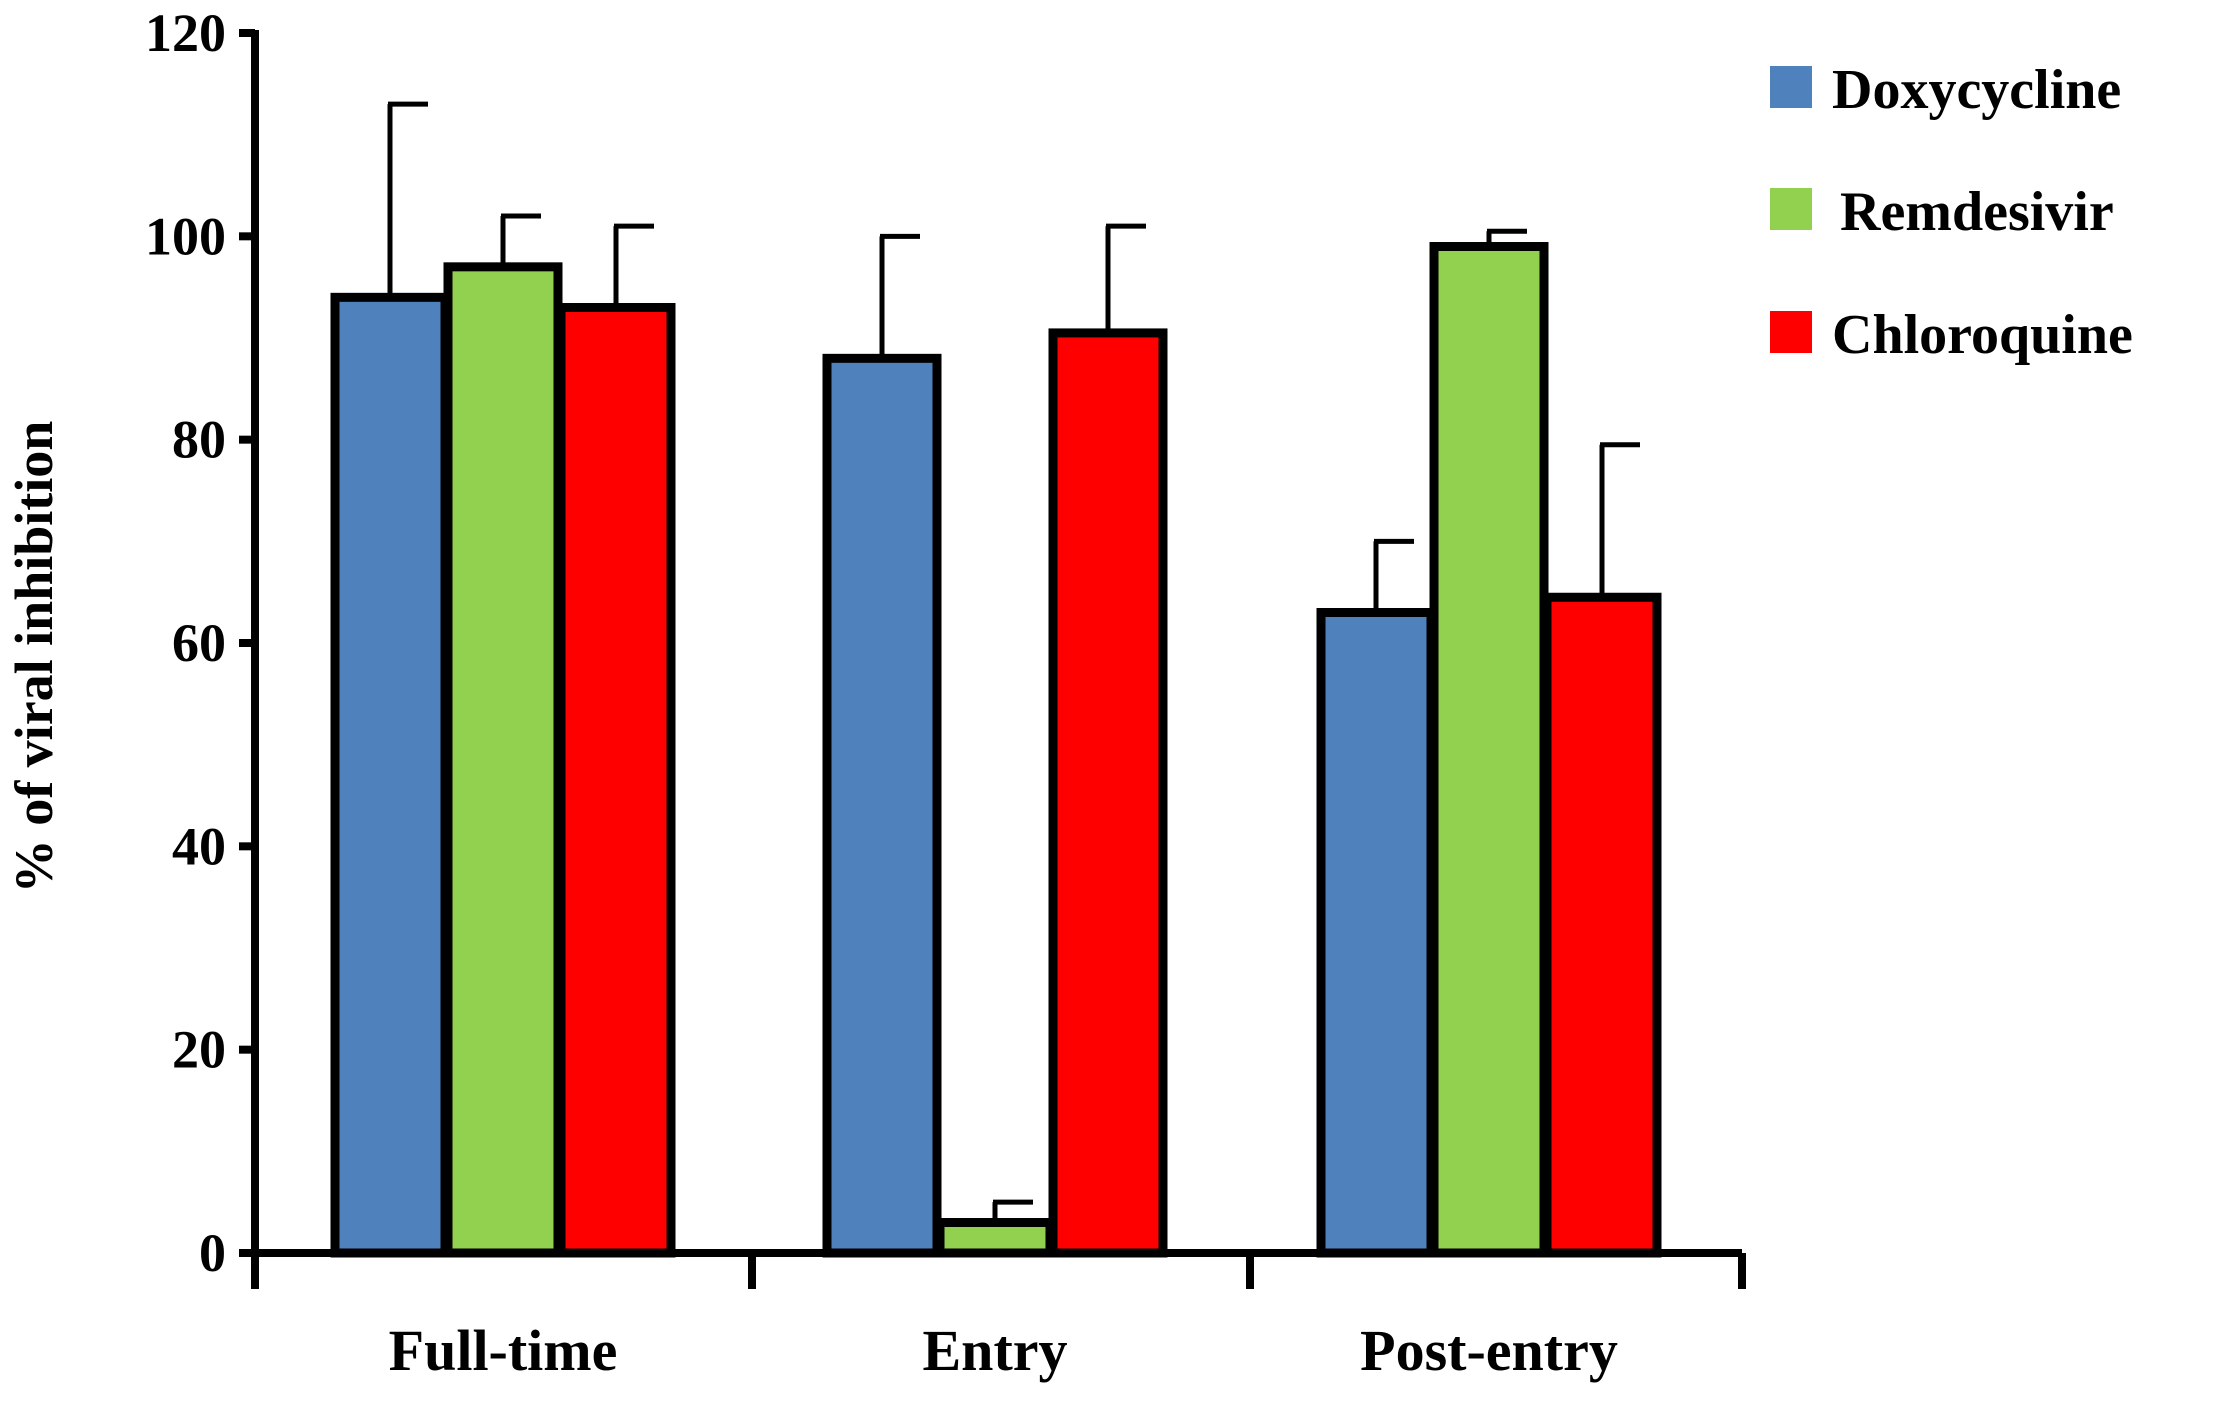  Describe the element at coordinates (503, 1350) in the screenshot. I see `x-tick-label: Full-time` at that location.